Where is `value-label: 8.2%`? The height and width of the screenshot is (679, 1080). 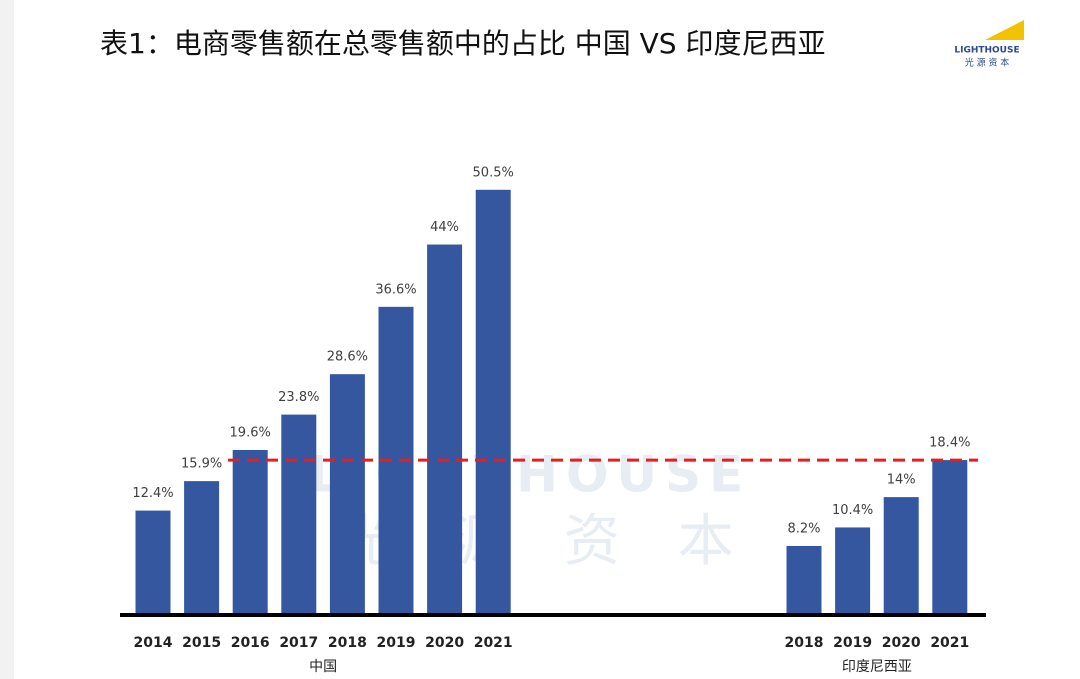
value-label: 8.2% is located at coordinates (803, 528).